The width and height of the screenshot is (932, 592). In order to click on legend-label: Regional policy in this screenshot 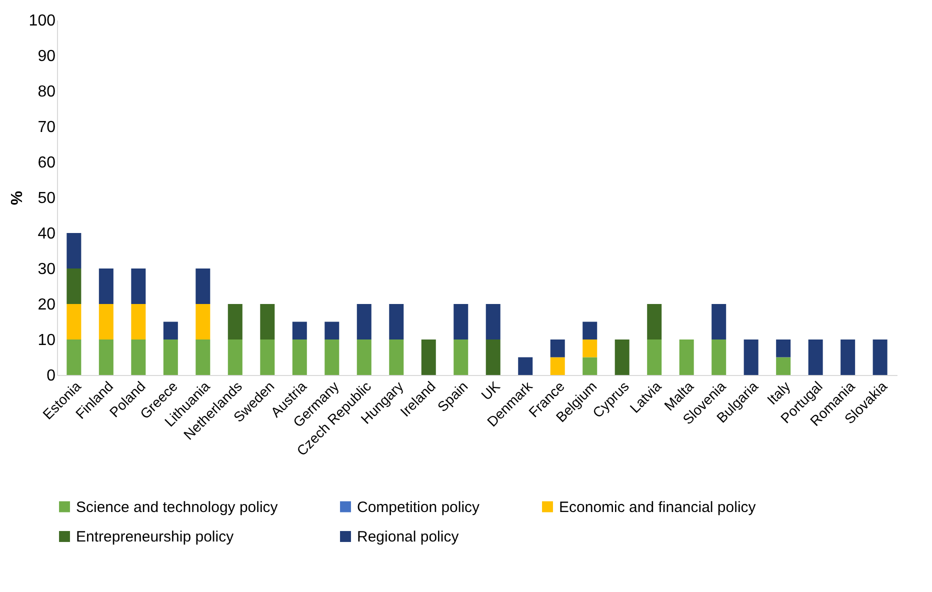, I will do `click(408, 537)`.